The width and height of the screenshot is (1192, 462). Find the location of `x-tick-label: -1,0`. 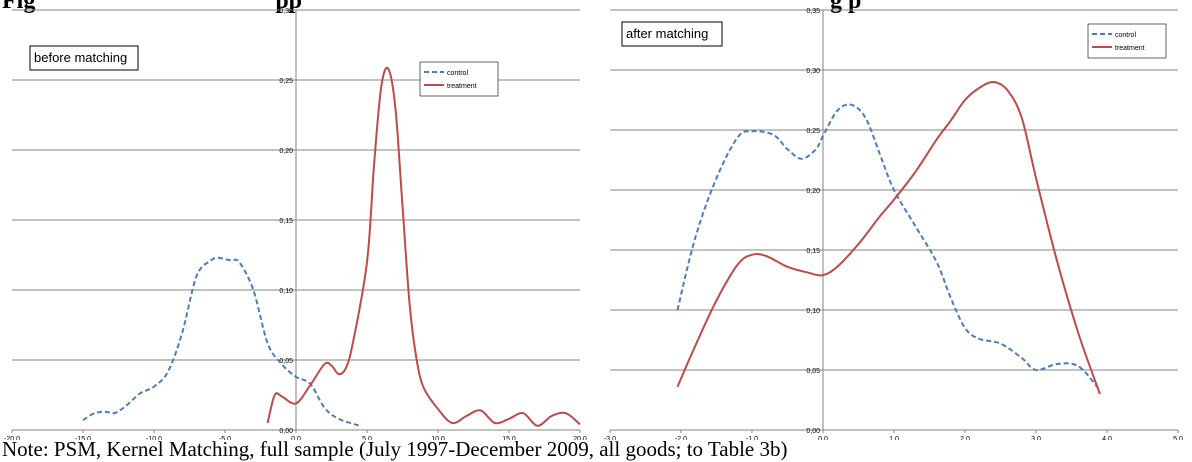

x-tick-label: -1,0 is located at coordinates (752, 438).